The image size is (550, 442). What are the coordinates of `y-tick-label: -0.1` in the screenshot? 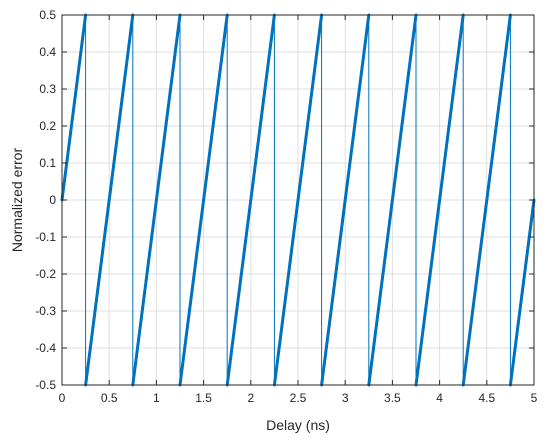 It's located at (45, 237).